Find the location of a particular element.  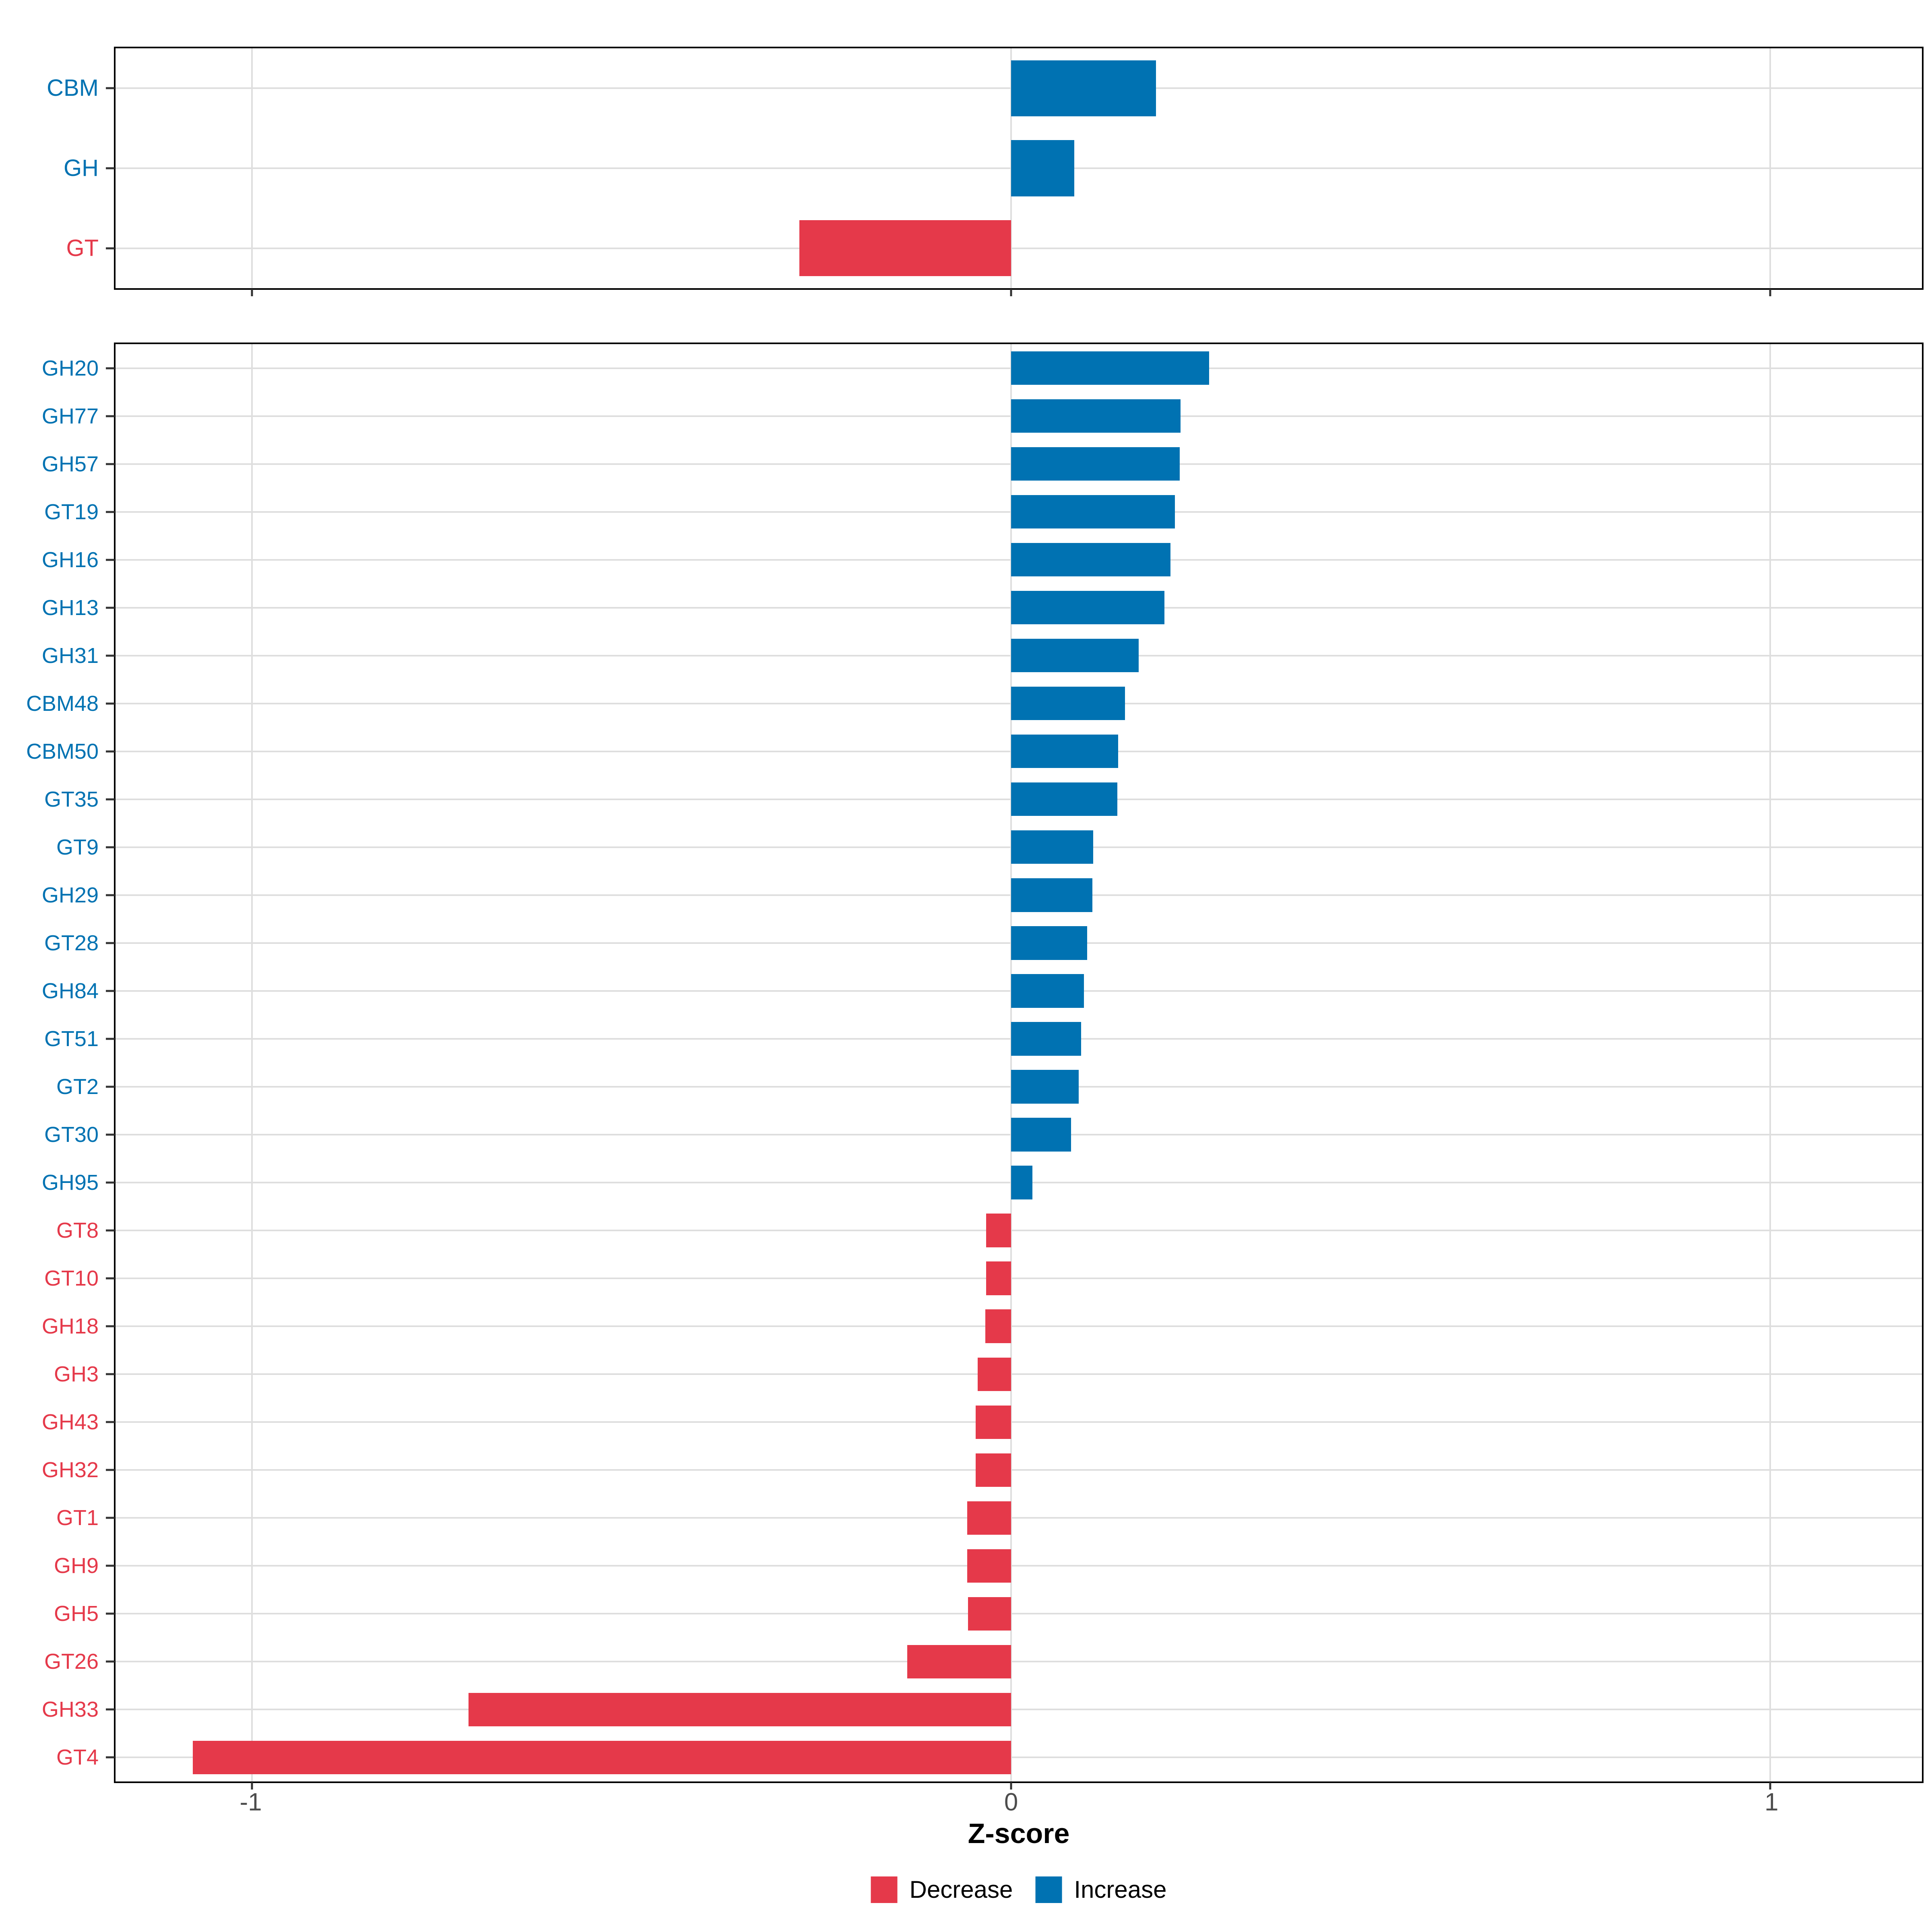

y-label-CBM50: CBM50 is located at coordinates (62, 751).